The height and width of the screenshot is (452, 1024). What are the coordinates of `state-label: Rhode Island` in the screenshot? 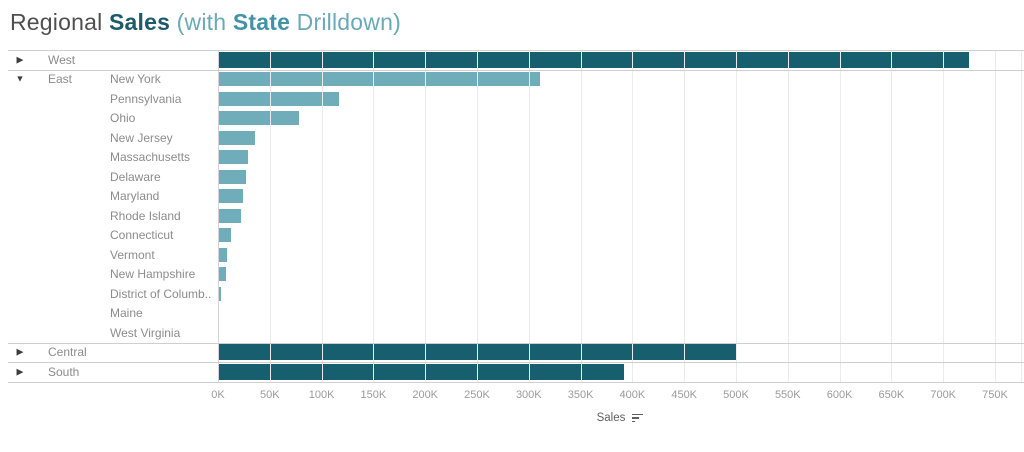 It's located at (145, 215).